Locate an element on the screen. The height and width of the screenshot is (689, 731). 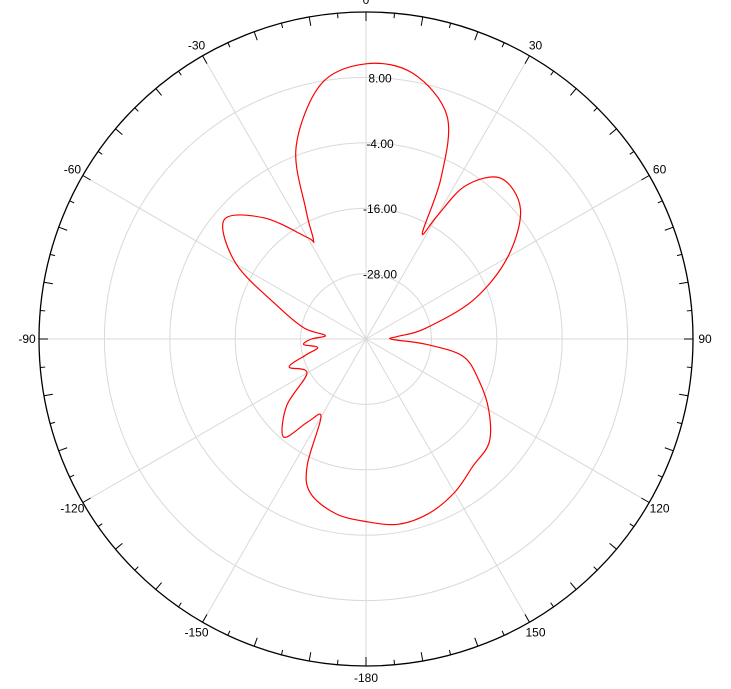
angle-tick-label: 150 is located at coordinates (535, 633).